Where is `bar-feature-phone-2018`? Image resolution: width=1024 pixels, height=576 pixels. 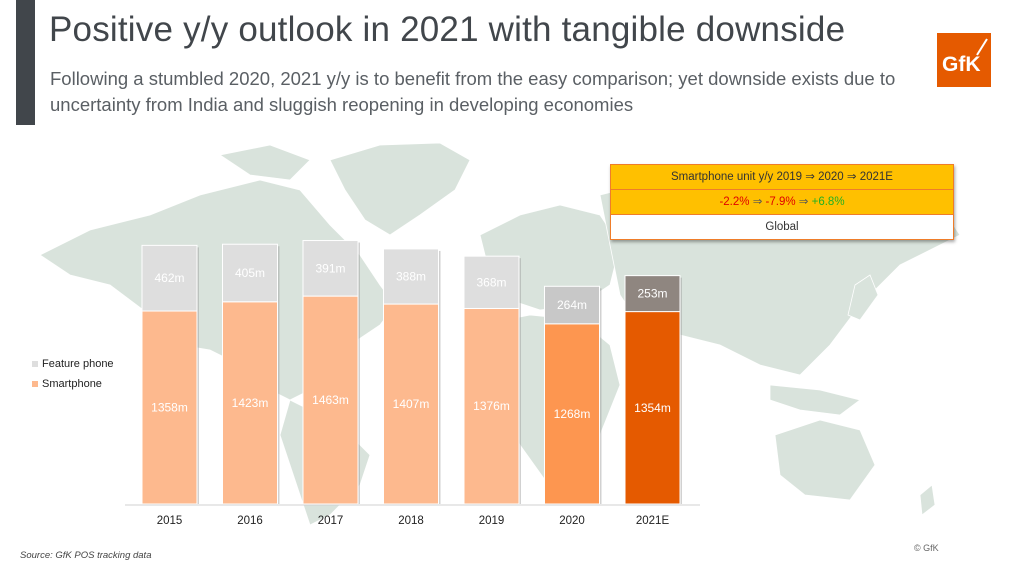 bar-feature-phone-2018 is located at coordinates (411, 276).